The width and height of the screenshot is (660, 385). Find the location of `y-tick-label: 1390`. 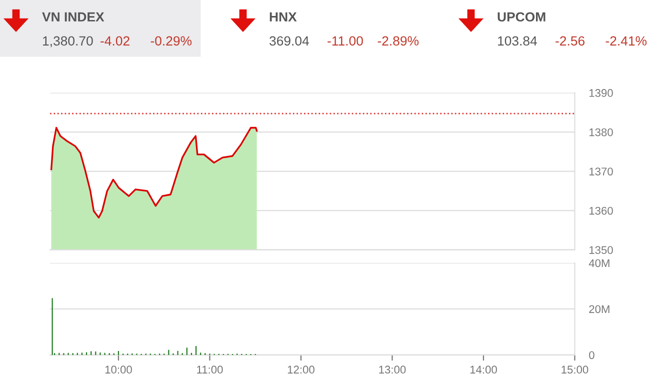

y-tick-label: 1390 is located at coordinates (601, 93).